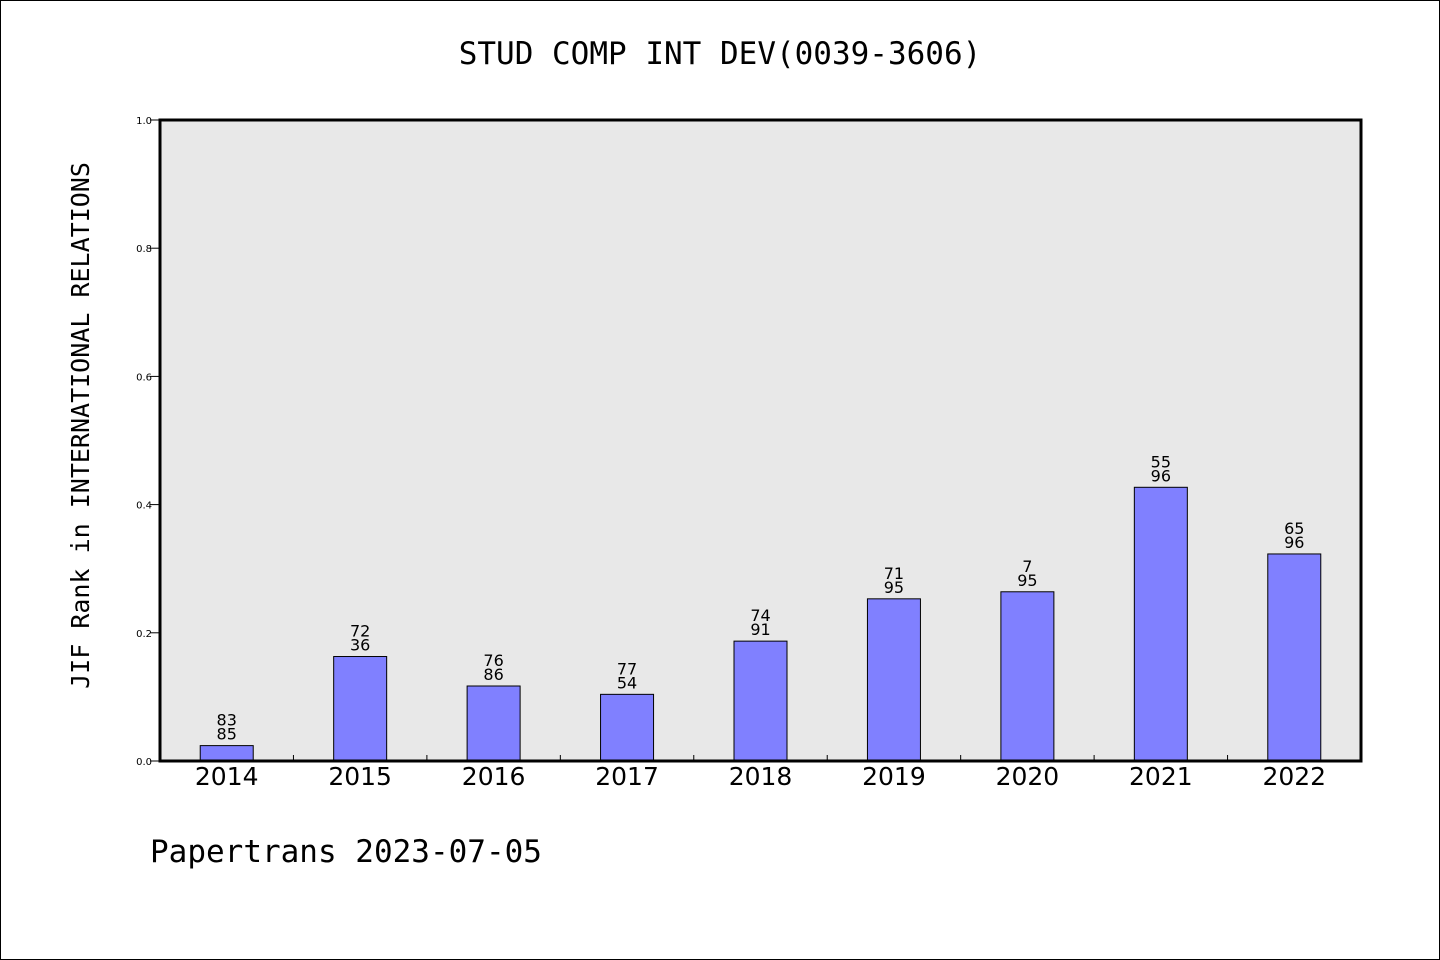 The image size is (1440, 960). What do you see at coordinates (144, 506) in the screenshot?
I see `y-tick-label: 0.4` at bounding box center [144, 506].